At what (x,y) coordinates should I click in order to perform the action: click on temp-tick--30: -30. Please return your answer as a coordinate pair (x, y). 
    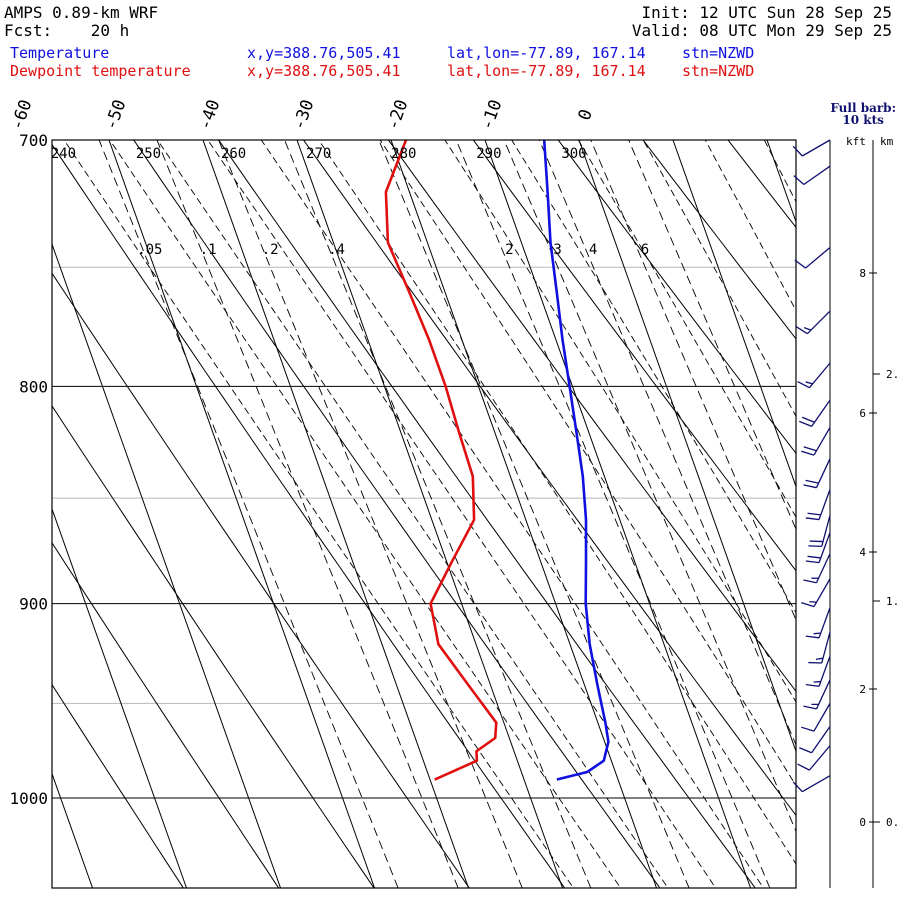
    Looking at the image, I should click on (303, 115).